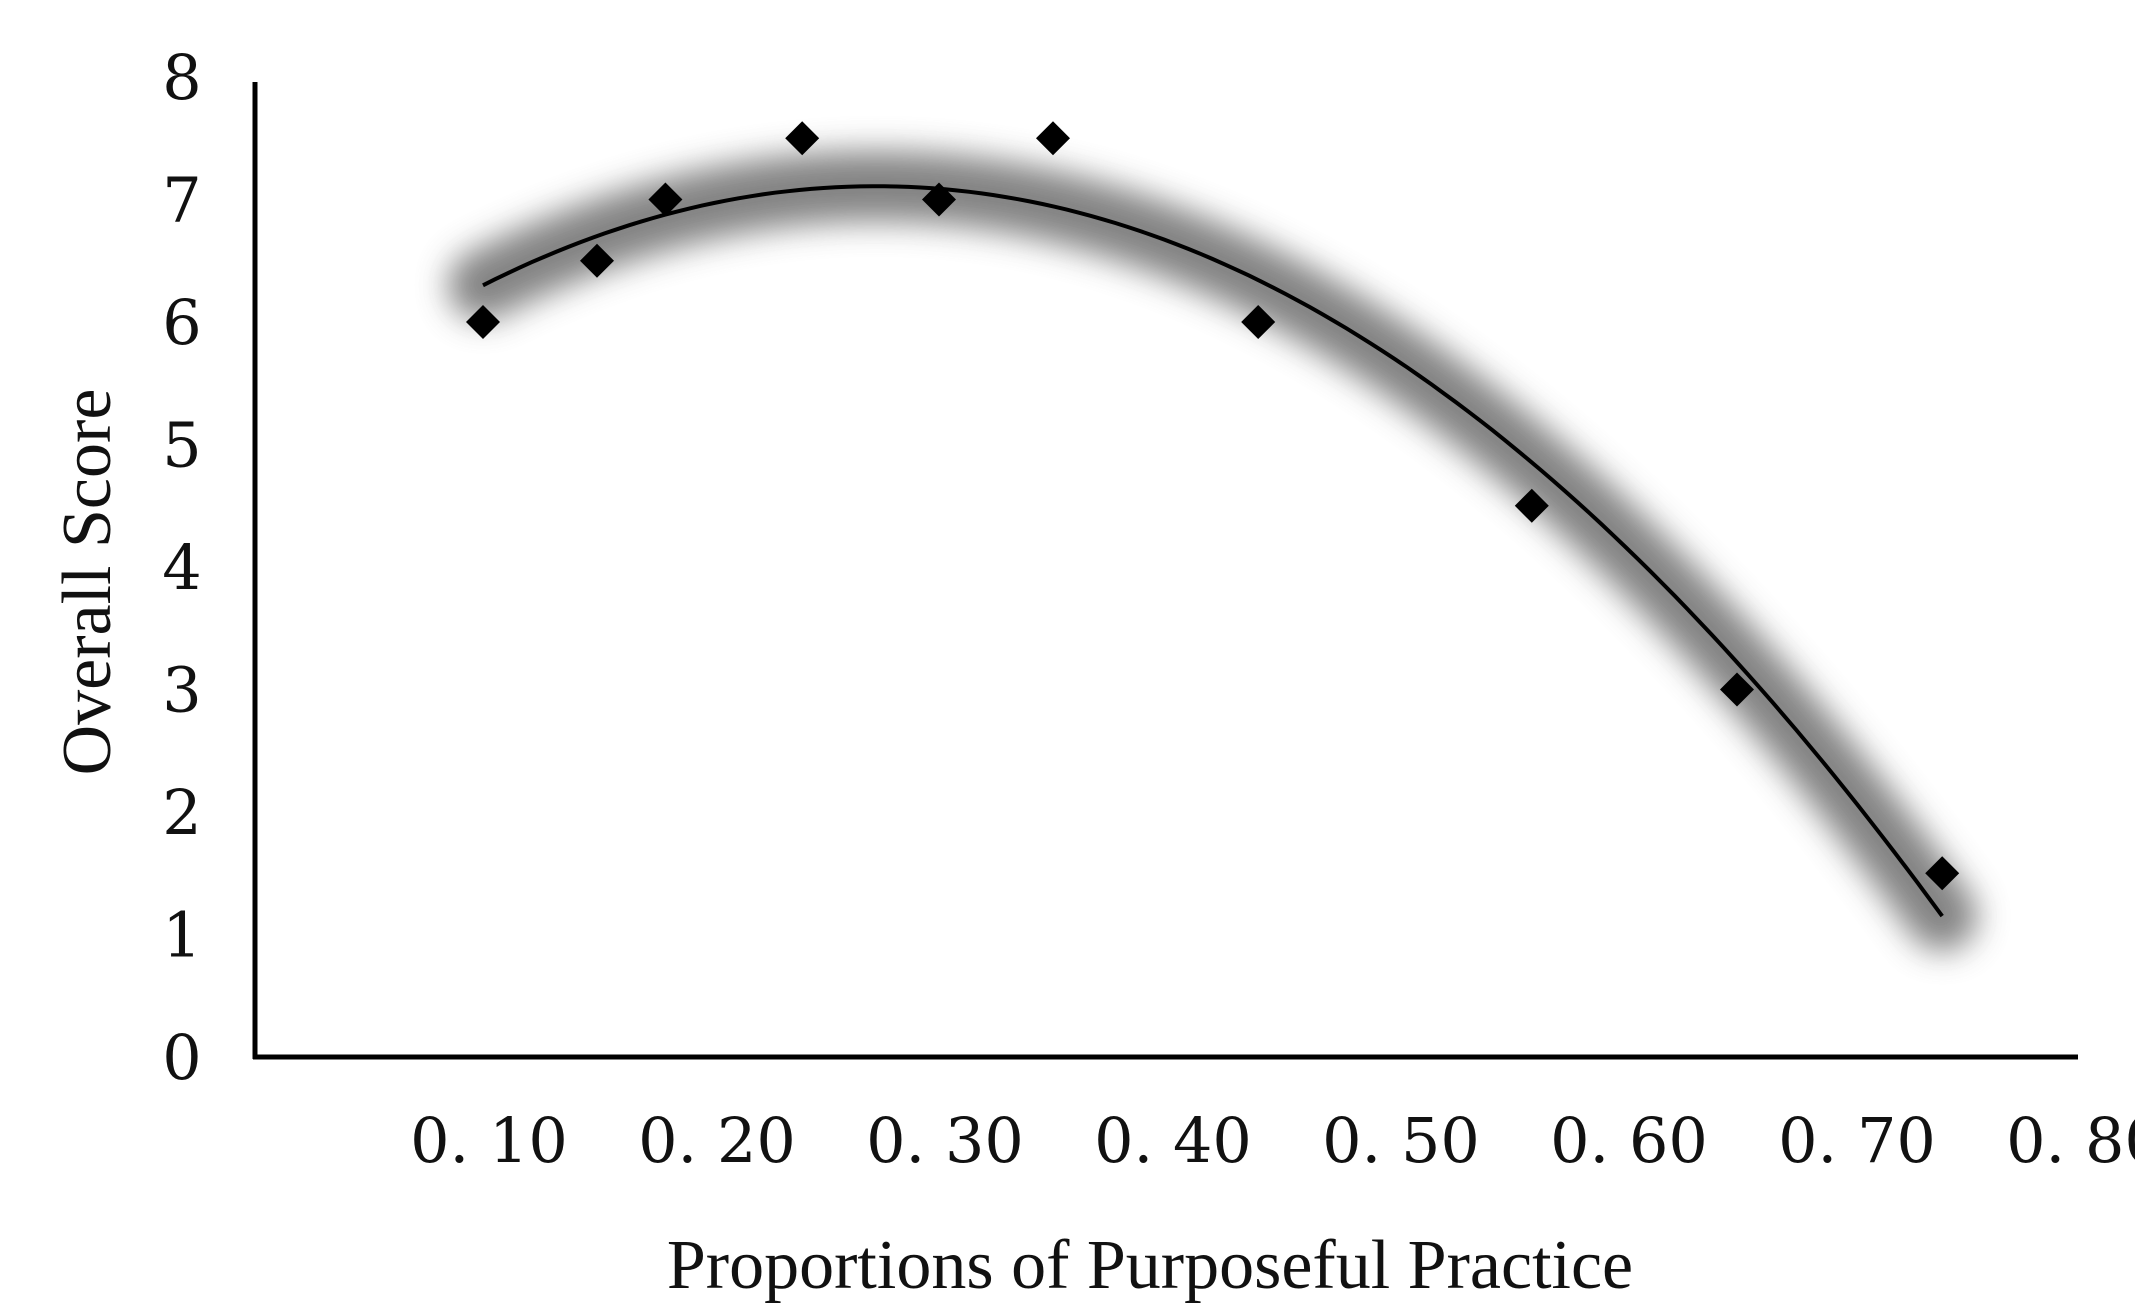 This screenshot has height=1306, width=2135. What do you see at coordinates (1629, 1140) in the screenshot?
I see `x-tick-label: 0. 60` at bounding box center [1629, 1140].